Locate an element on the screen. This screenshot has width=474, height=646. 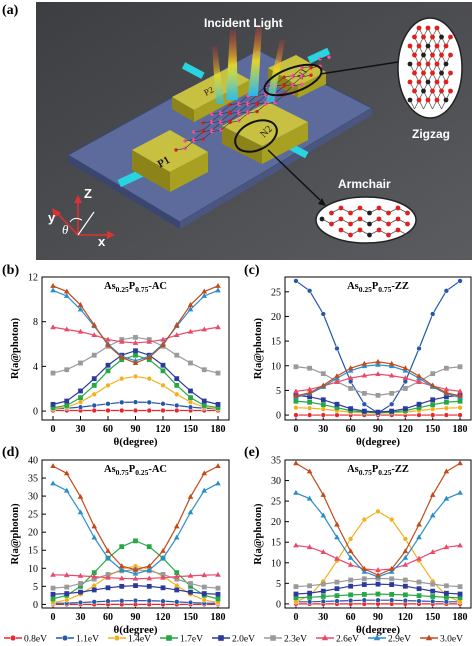
series-2.0eV is located at coordinates (135, 590).